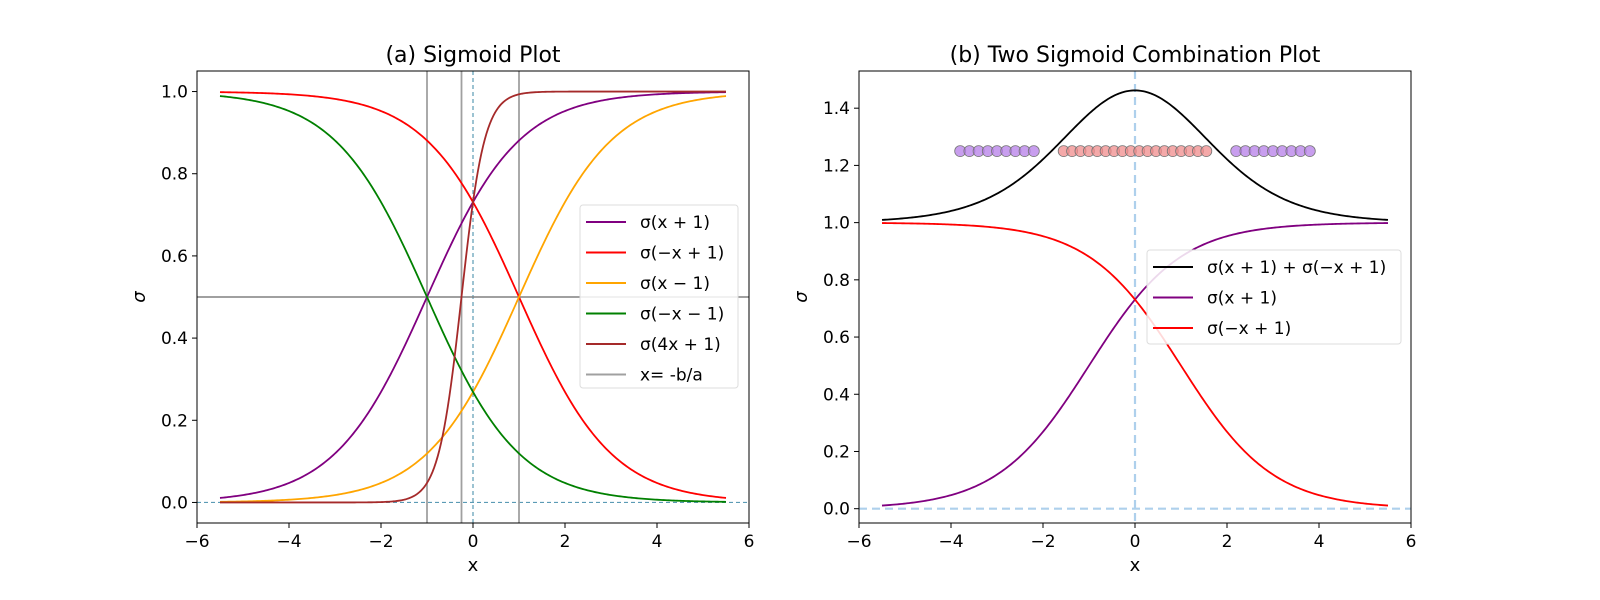 The image size is (1600, 600). I want to click on y-tick-label: 1.2, so click(836, 166).